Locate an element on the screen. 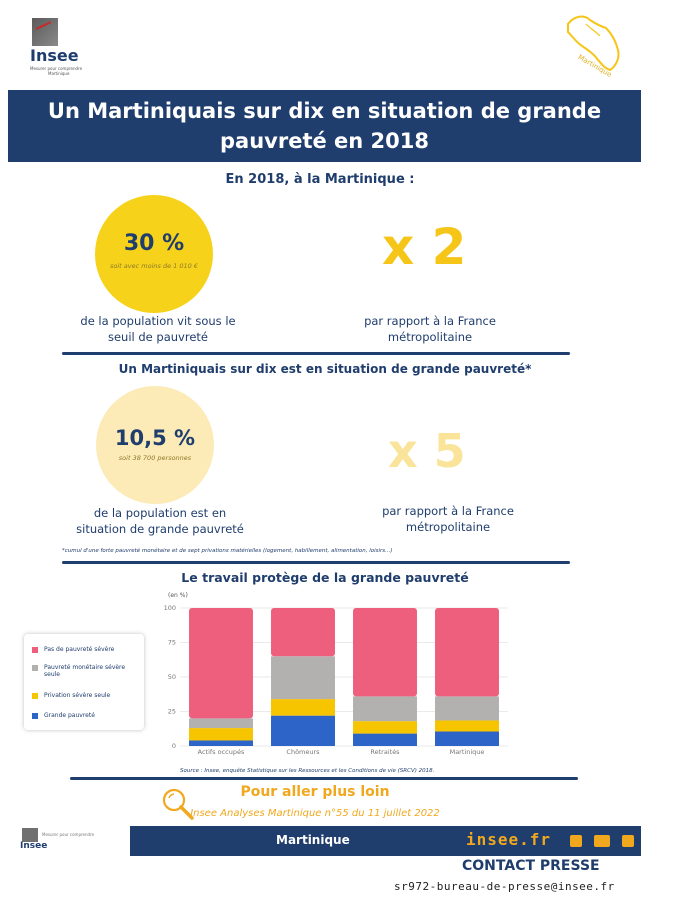 The image size is (679, 917). legend-label: Pauvreté monétaire sévère seule is located at coordinates (85, 671).